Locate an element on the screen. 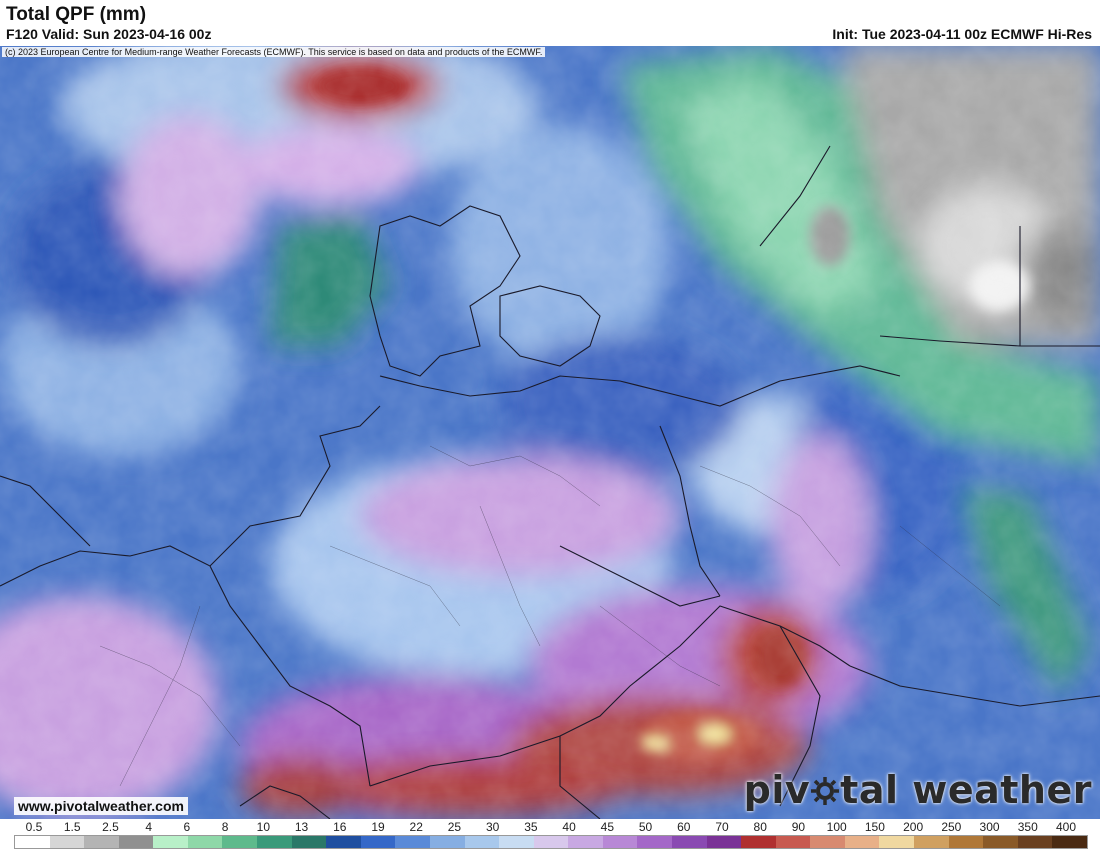 This screenshot has width=1100, height=850. legend-label: 35 is located at coordinates (531, 827).